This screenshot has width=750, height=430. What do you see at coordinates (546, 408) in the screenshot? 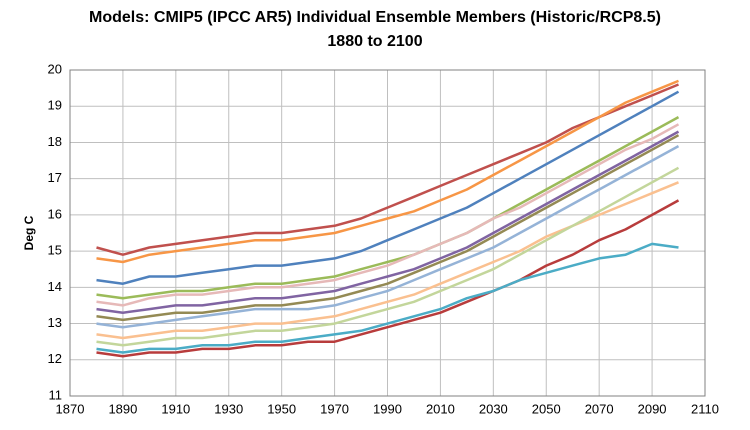
I see `x-tick-label: 2050` at bounding box center [546, 408].